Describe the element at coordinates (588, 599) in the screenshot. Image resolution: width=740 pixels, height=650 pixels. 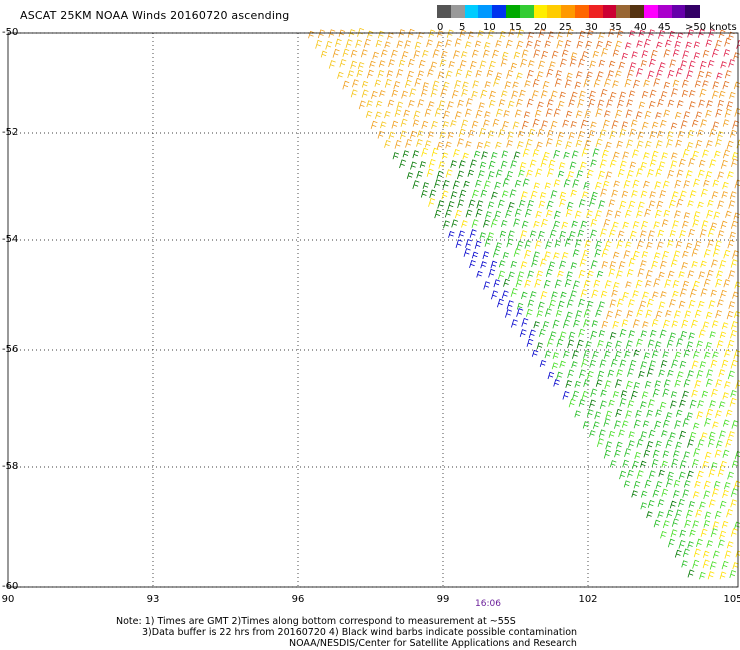
I see `longitude-label: 102` at that location.